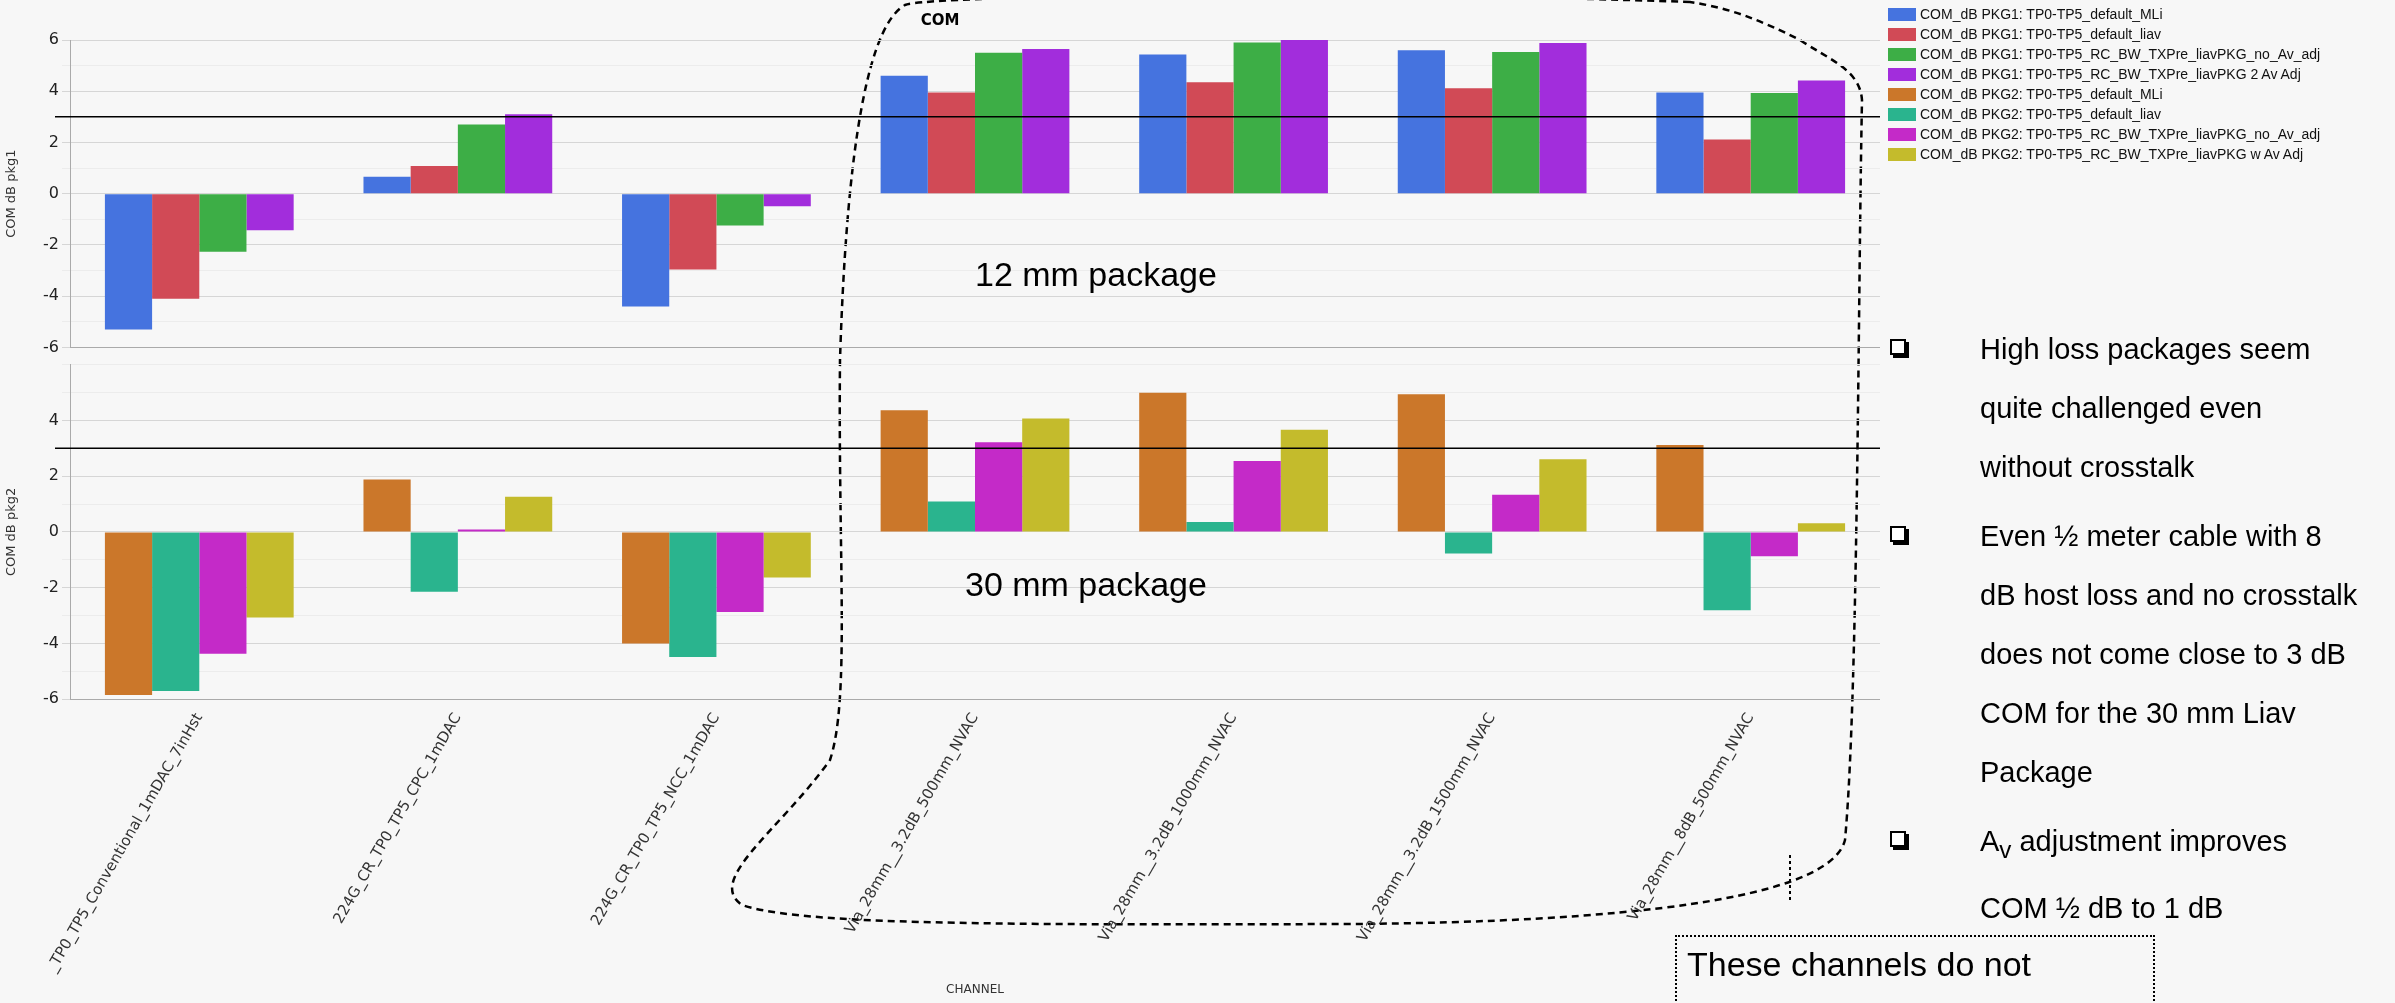  I want to click on legend-label: COM_dB PKG1: TP0-TP5_RC_BW_TXPre_liavPKG_no_Av_adj, so click(2120, 54).